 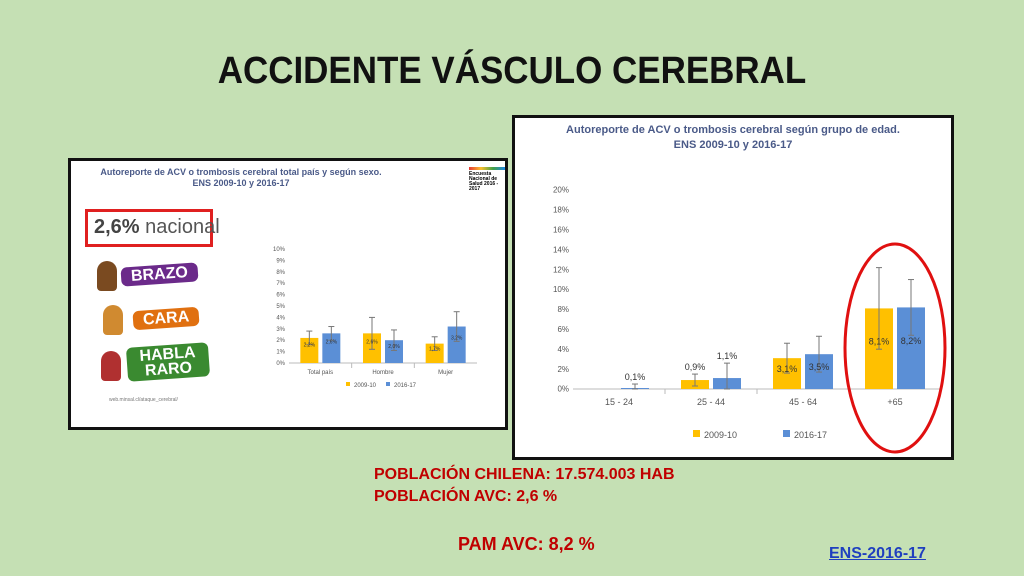 I want to click on avc-population-text: POBLACIÓN AVC: 2,6 %, so click(x=466, y=496).